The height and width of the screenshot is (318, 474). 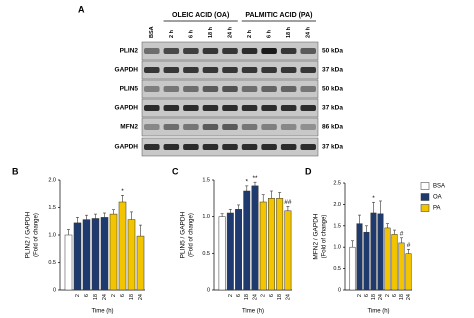 What do you see at coordinates (337, 183) in the screenshot?
I see `y-tick-label: 2.5` at bounding box center [337, 183].